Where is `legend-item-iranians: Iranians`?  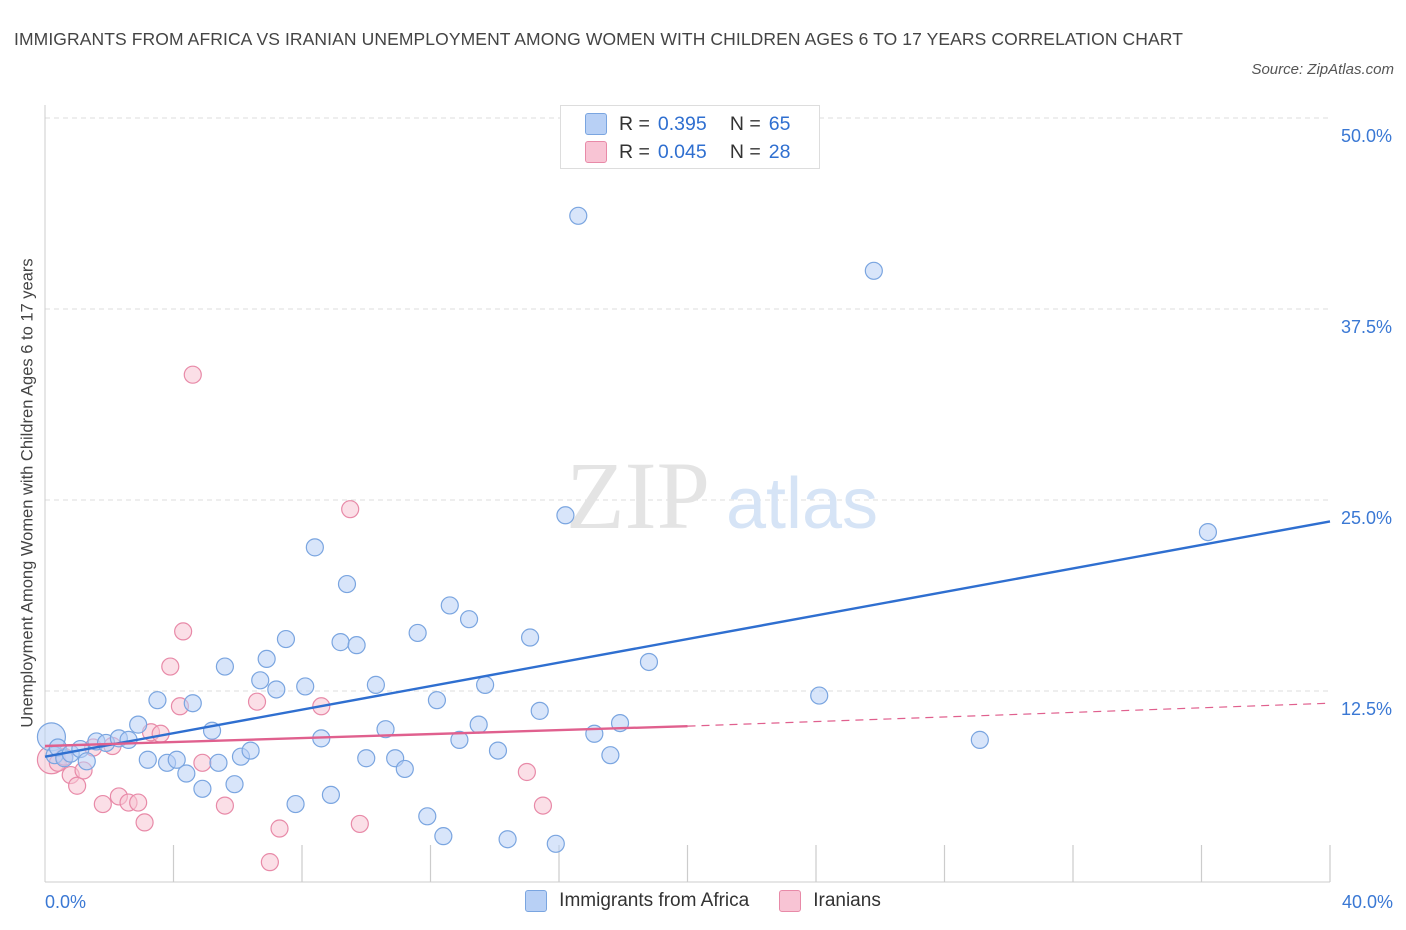
legend-item-iranians: Iranians is located at coordinates (830, 901).